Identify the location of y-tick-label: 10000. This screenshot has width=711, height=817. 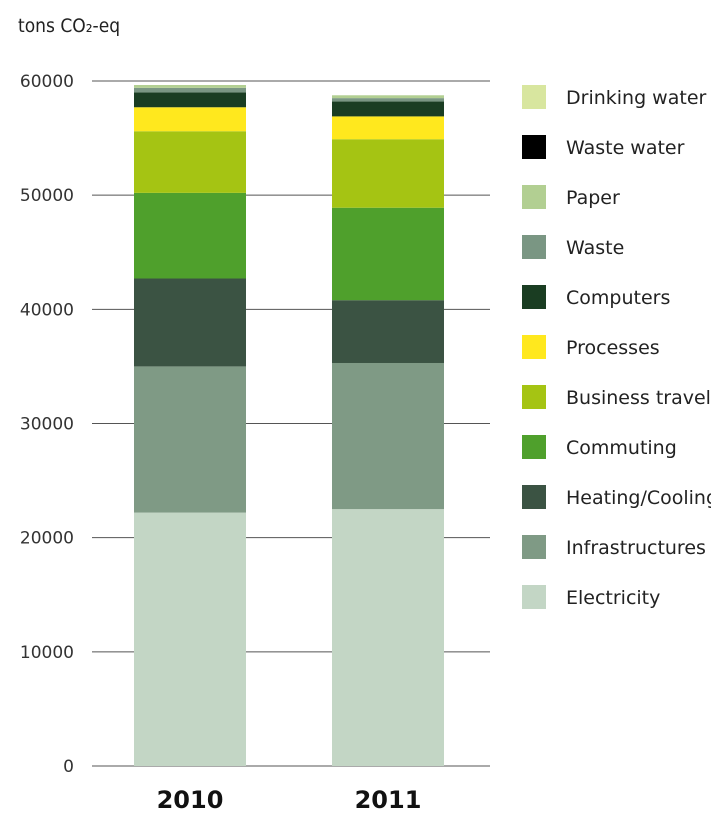
(47, 653).